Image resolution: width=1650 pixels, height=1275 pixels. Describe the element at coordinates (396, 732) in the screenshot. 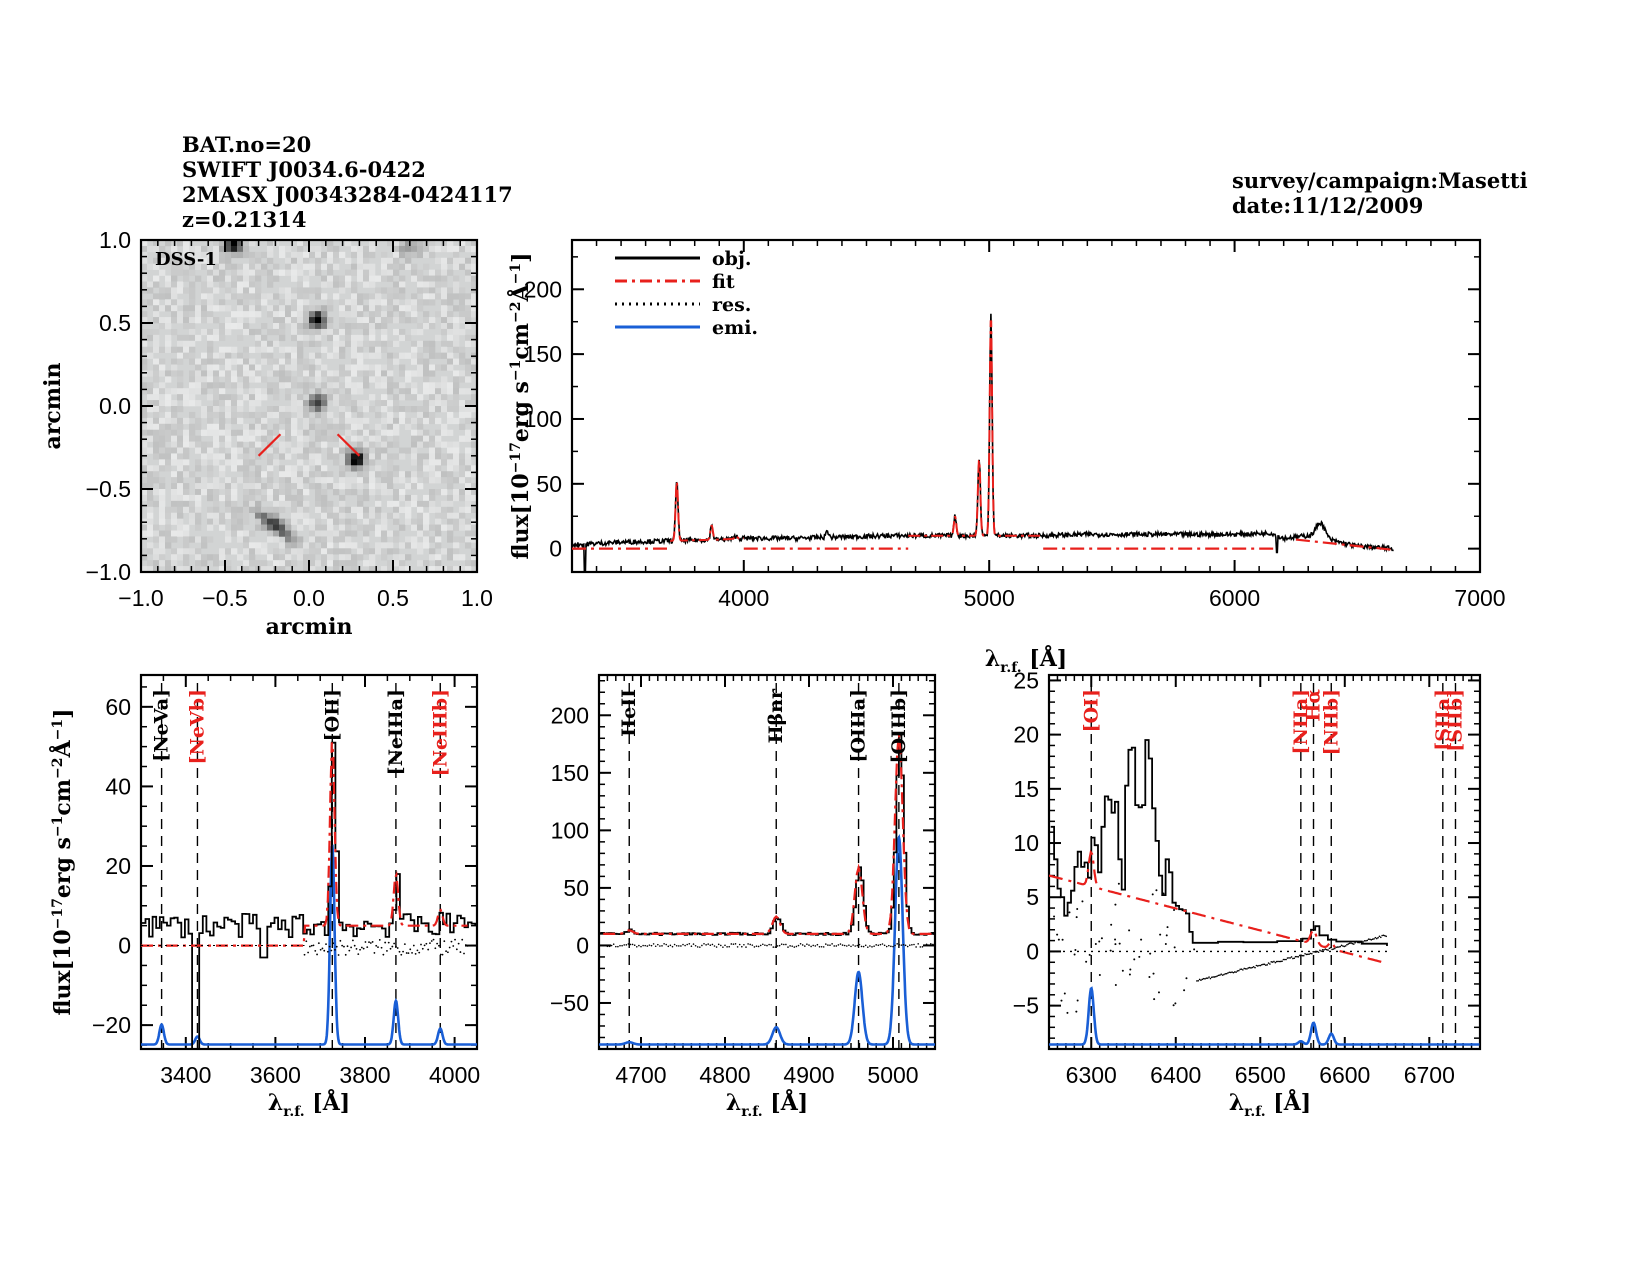

I see `line-label: [NeIIIa]` at that location.